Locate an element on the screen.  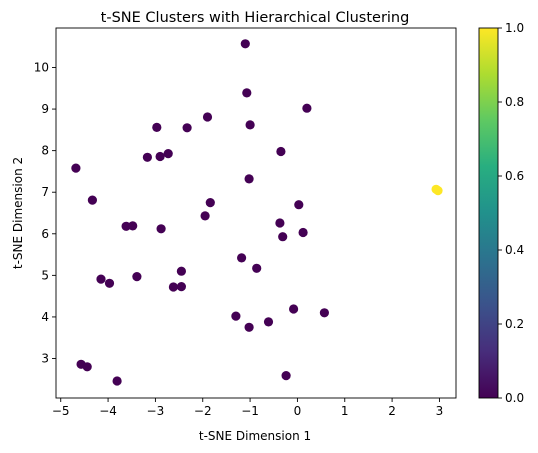
colorbar-tick-label: 0.4 is located at coordinates (514, 250).